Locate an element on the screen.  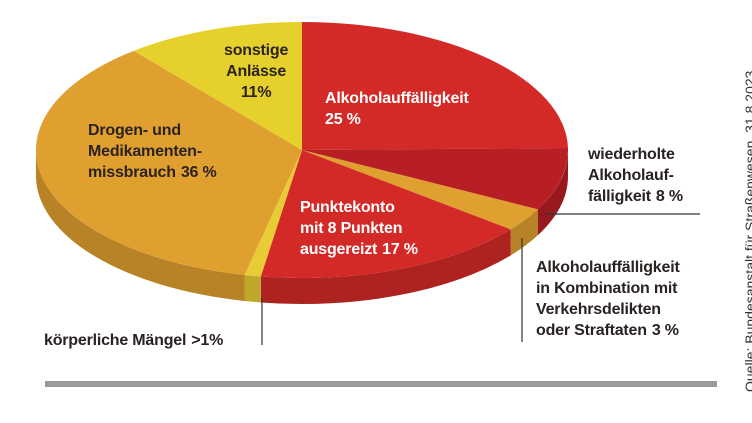
value-label: 8 % is located at coordinates (669, 196).